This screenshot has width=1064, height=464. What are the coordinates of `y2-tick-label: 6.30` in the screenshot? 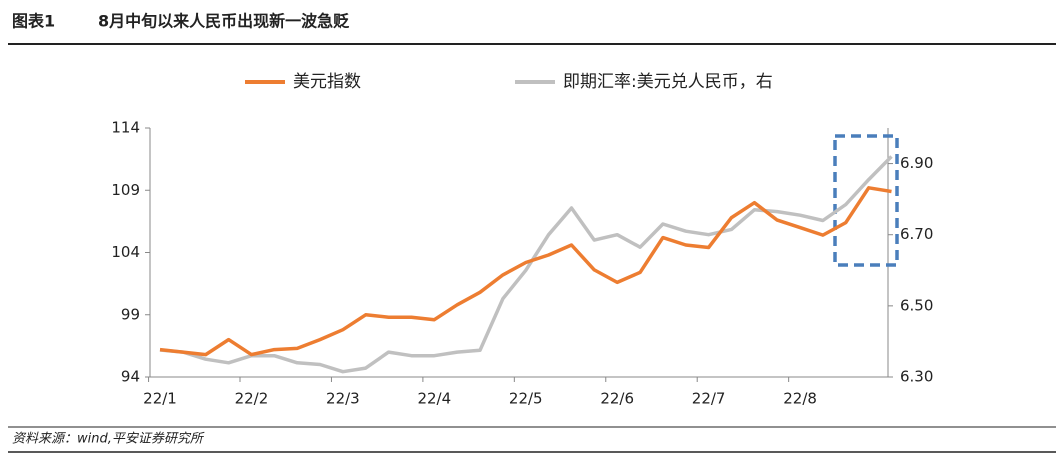 It's located at (916, 377).